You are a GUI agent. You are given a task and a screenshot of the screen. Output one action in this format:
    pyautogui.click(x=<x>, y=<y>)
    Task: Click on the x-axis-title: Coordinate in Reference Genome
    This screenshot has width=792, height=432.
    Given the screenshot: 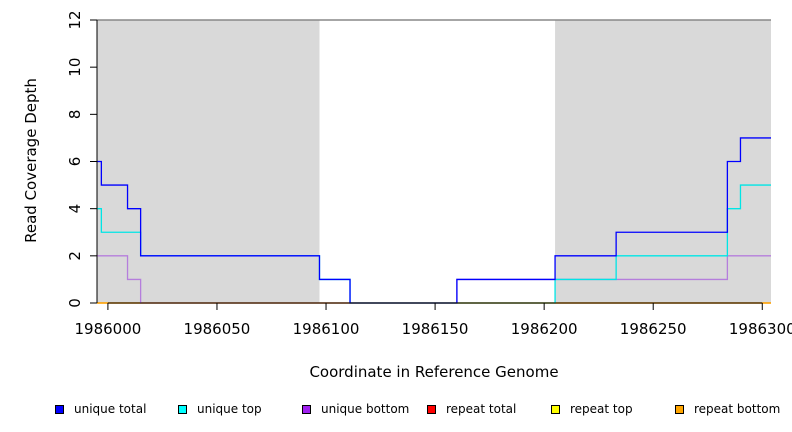 What is the action you would take?
    pyautogui.click(x=433, y=372)
    